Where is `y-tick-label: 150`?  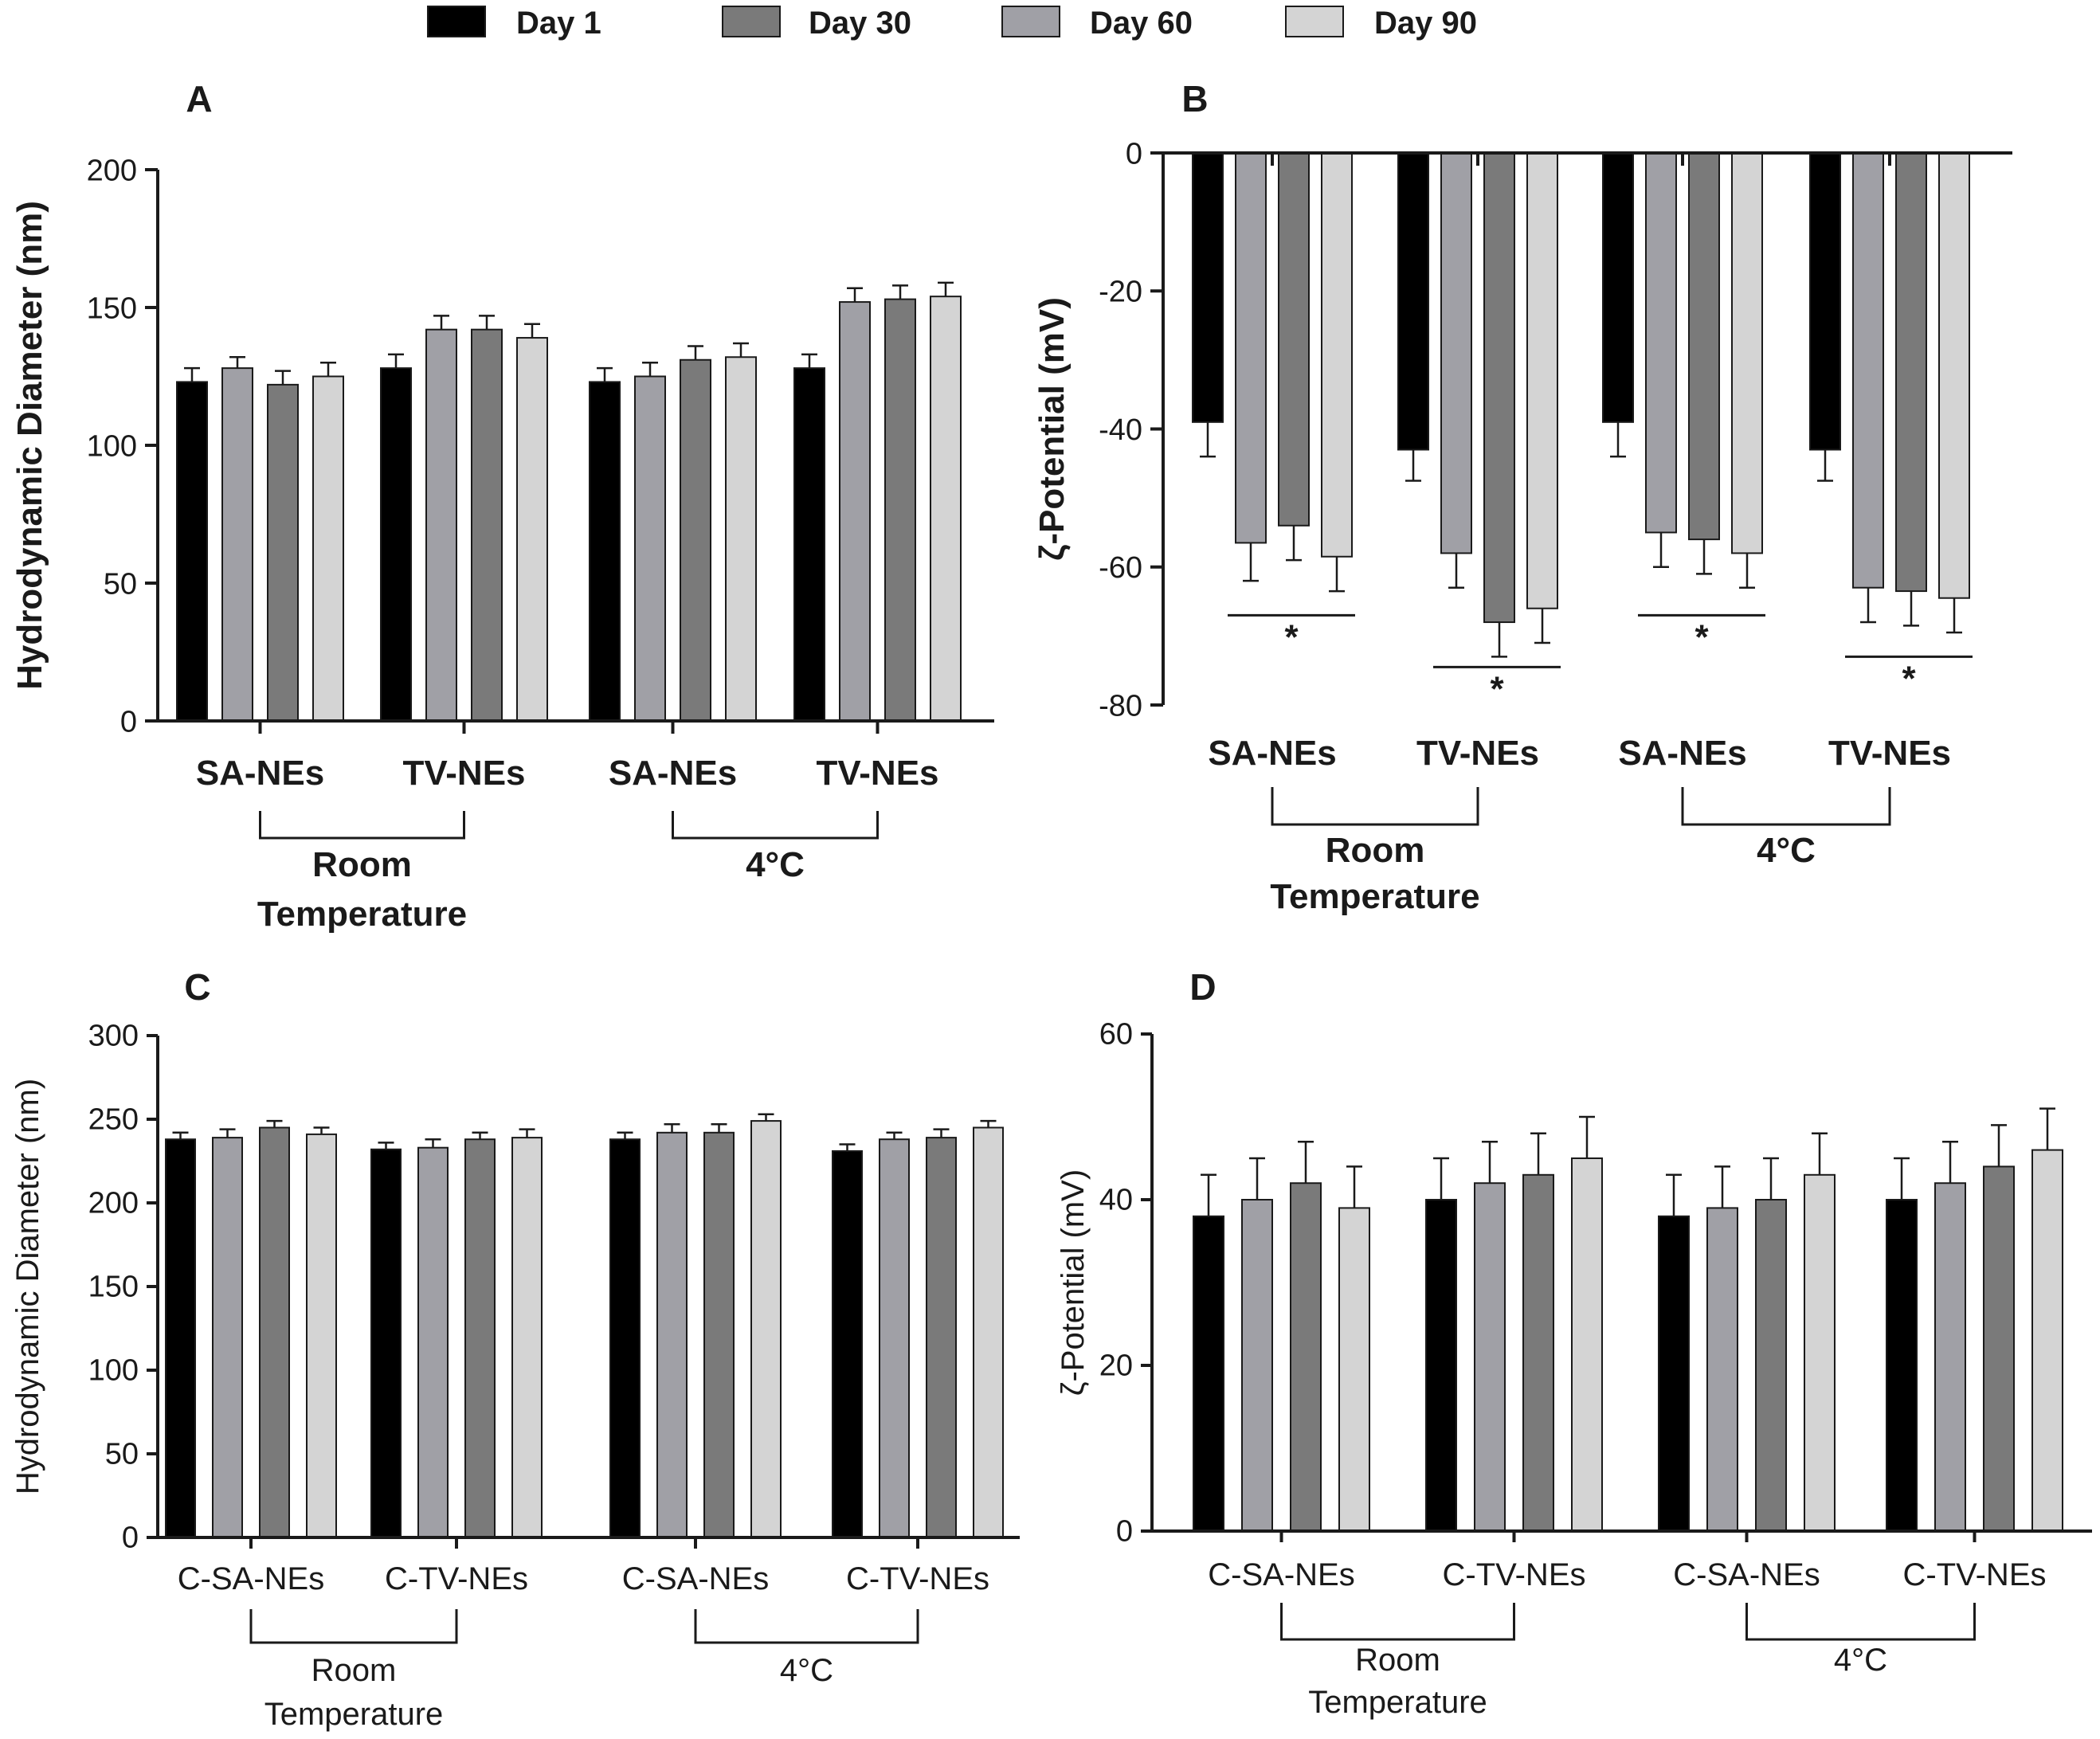
y-tick-label: 150 is located at coordinates (112, 308).